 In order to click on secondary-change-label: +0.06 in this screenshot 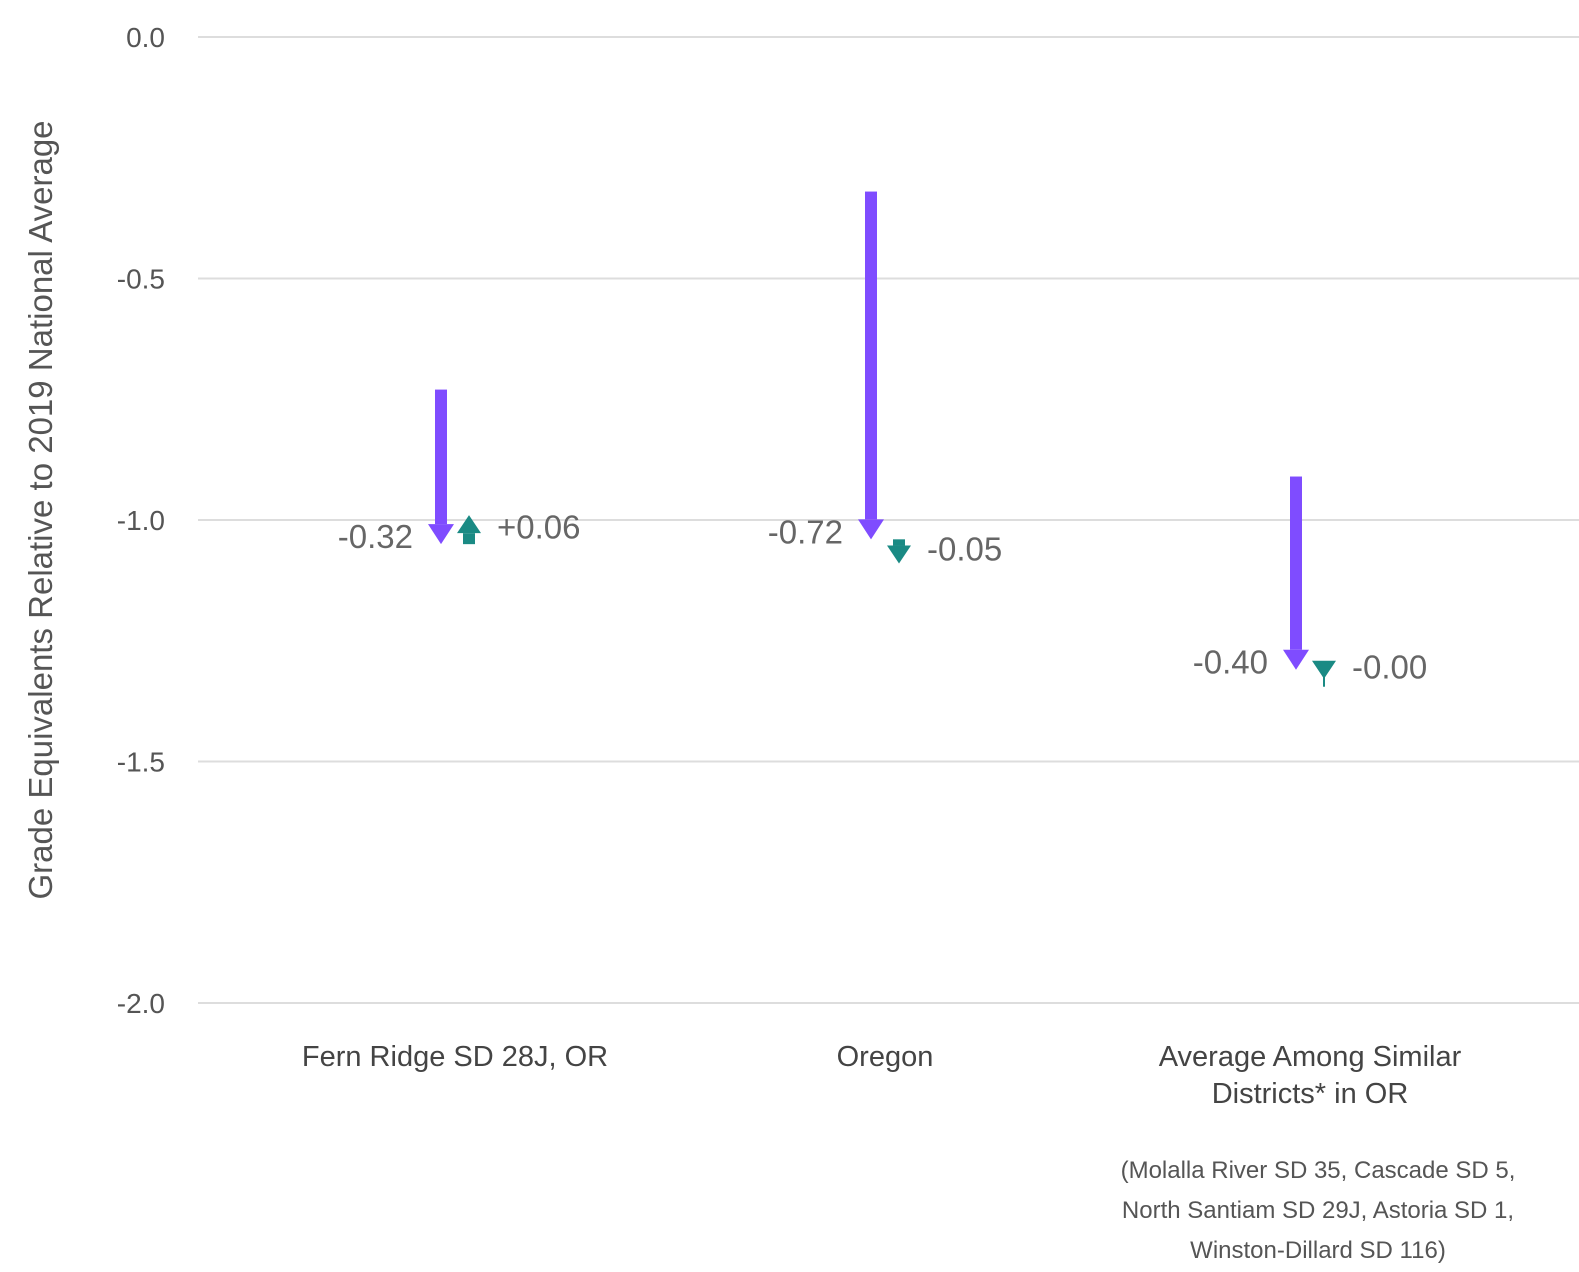, I will do `click(539, 527)`.